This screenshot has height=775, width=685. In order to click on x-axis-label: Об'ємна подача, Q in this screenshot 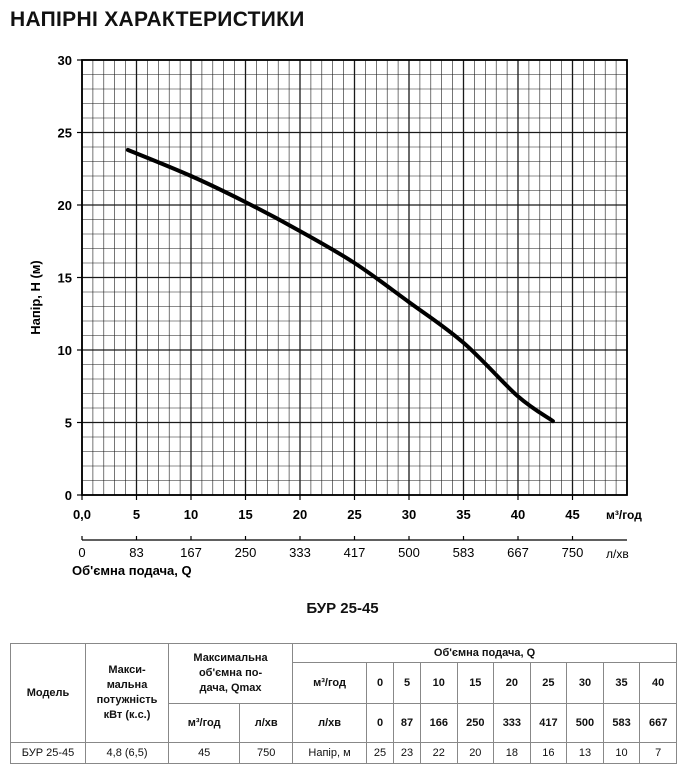, I will do `click(132, 570)`.